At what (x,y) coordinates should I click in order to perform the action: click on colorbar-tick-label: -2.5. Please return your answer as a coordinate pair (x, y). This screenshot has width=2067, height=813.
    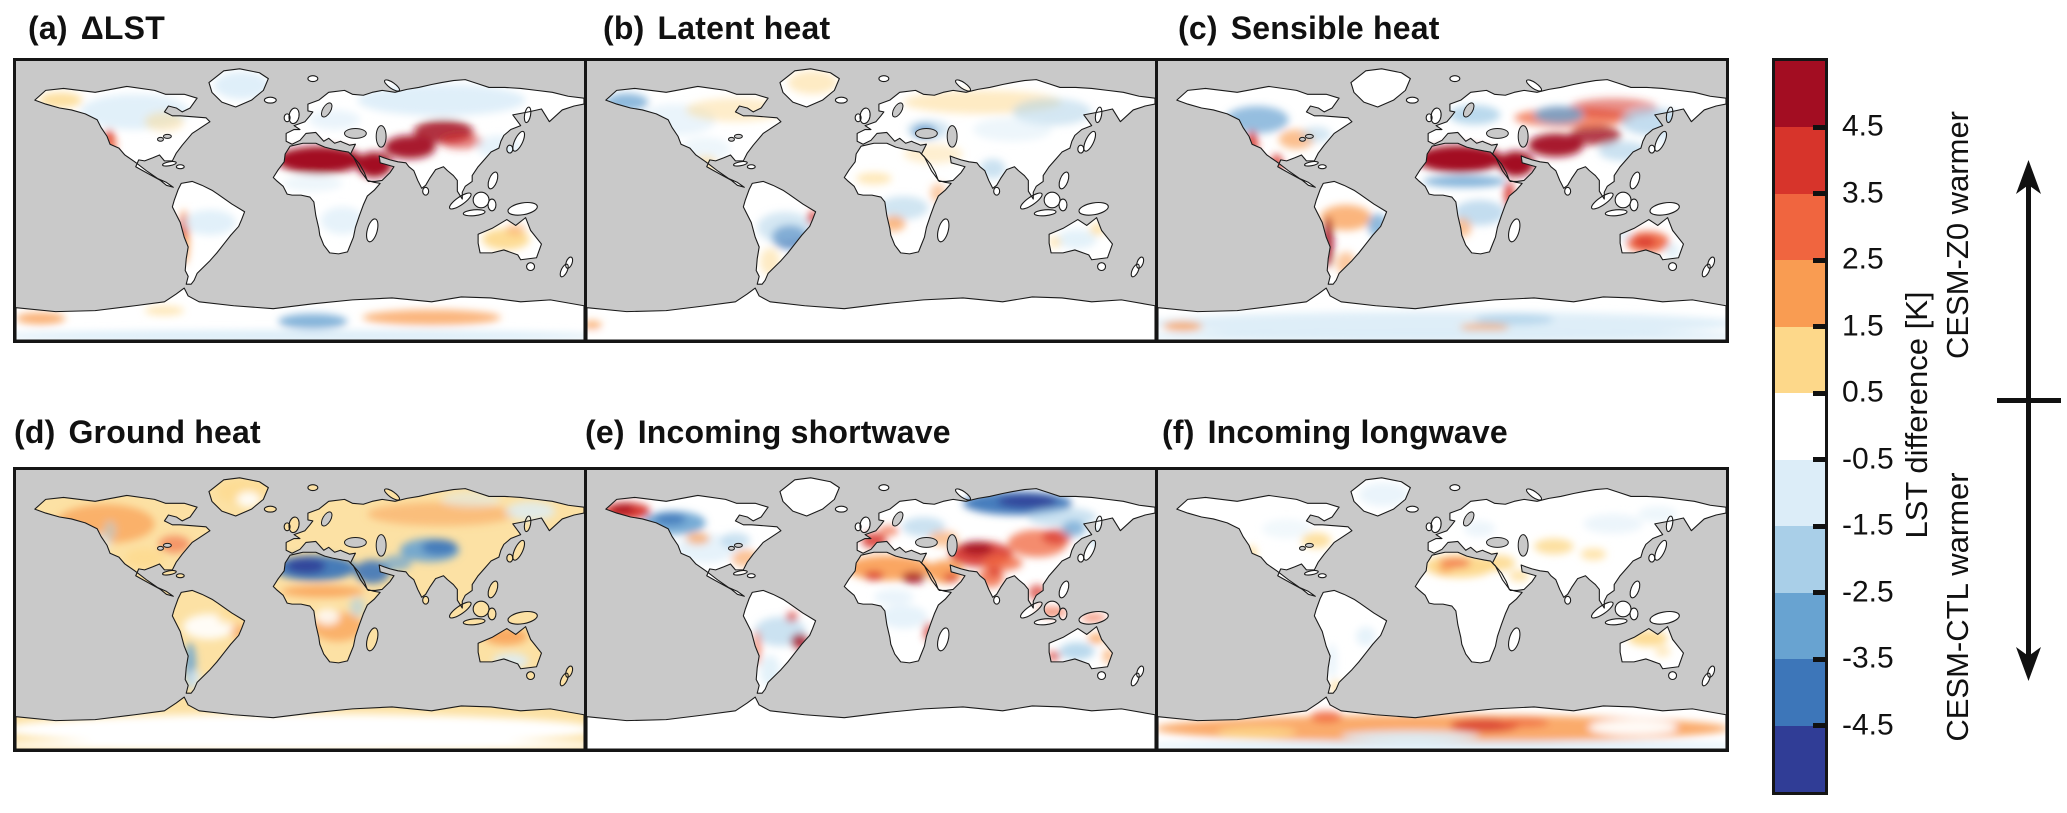
    Looking at the image, I should click on (1868, 591).